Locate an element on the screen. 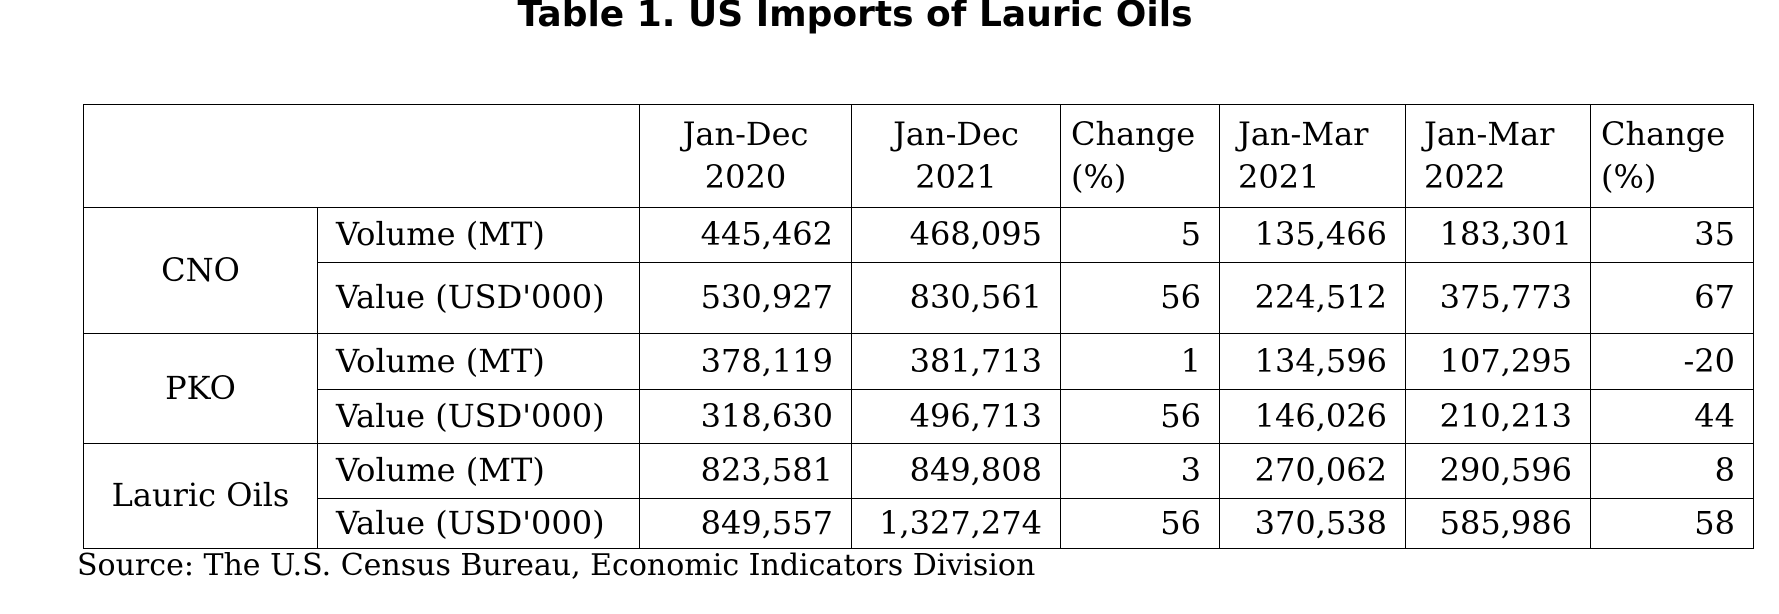 This screenshot has height=614, width=1779. value-cell: 67 is located at coordinates (1672, 298).